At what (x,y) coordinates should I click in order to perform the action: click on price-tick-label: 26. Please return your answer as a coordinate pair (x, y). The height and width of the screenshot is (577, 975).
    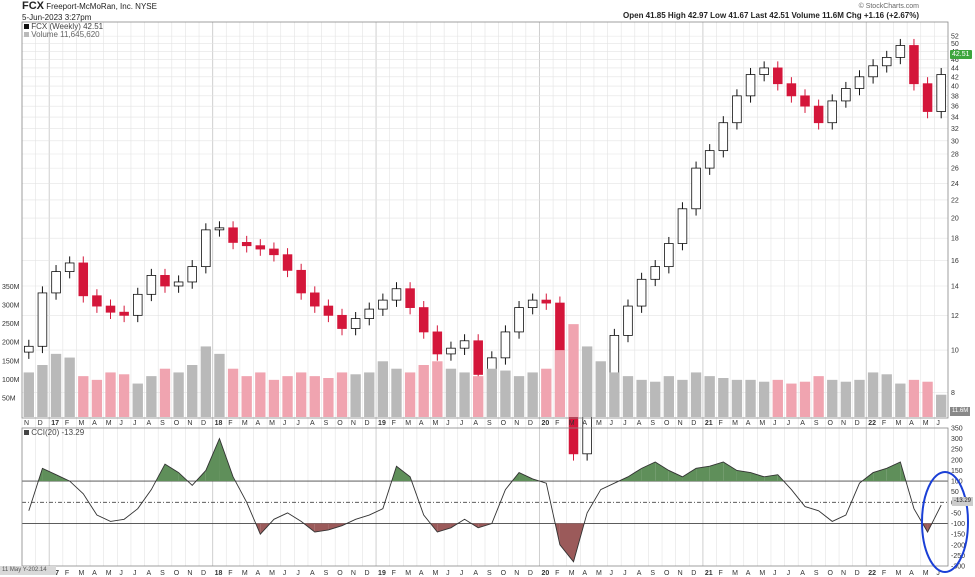
    Looking at the image, I should click on (955, 169).